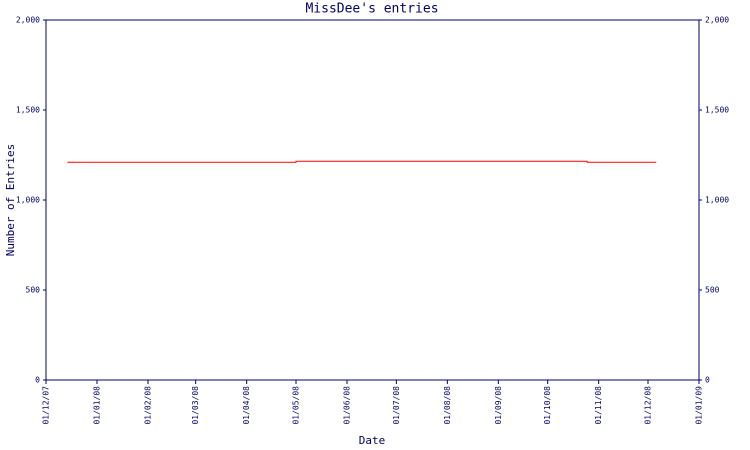 Image resolution: width=750 pixels, height=450 pixels. What do you see at coordinates (707, 380) in the screenshot?
I see `y2-tick-label: 0` at bounding box center [707, 380].